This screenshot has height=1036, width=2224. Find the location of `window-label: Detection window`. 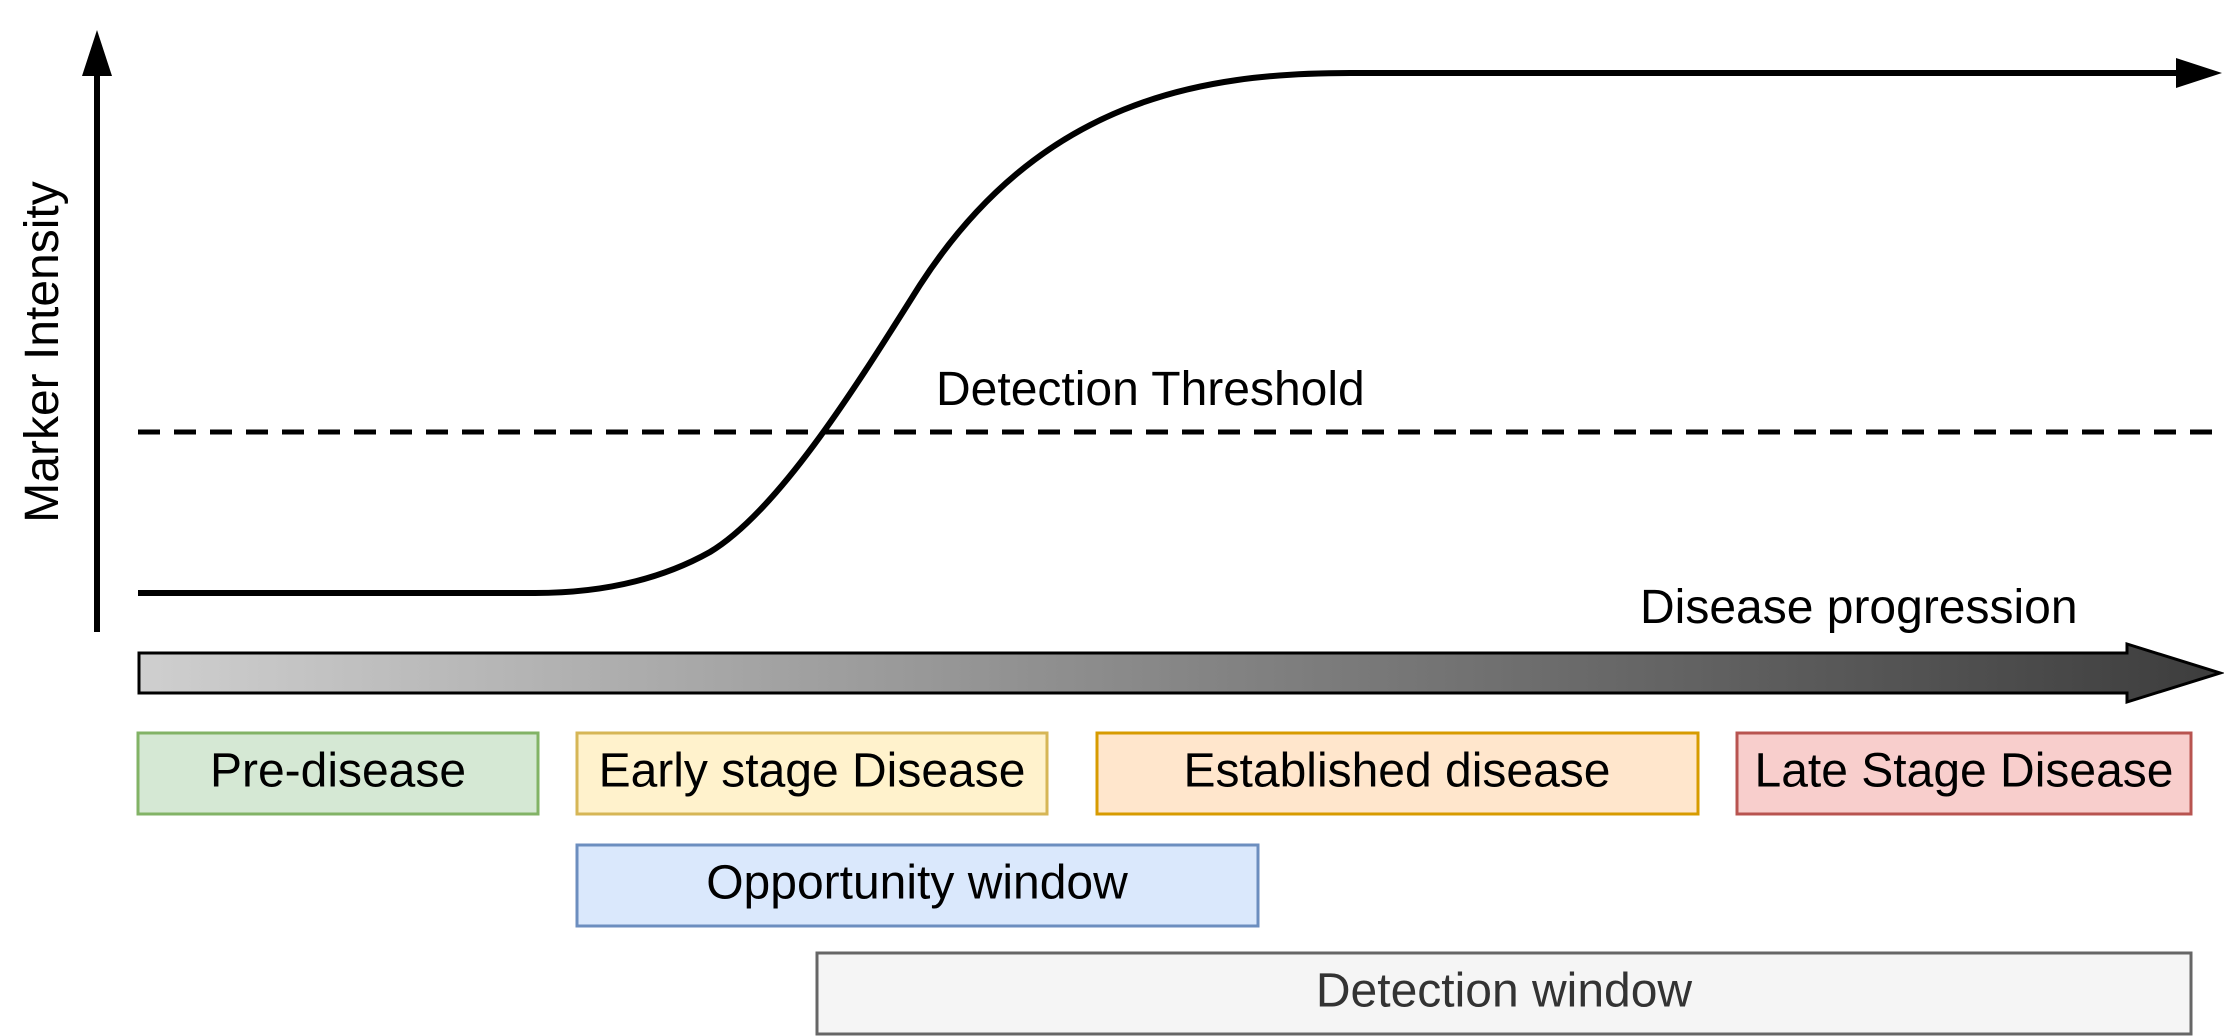

window-label: Detection window is located at coordinates (1504, 991).